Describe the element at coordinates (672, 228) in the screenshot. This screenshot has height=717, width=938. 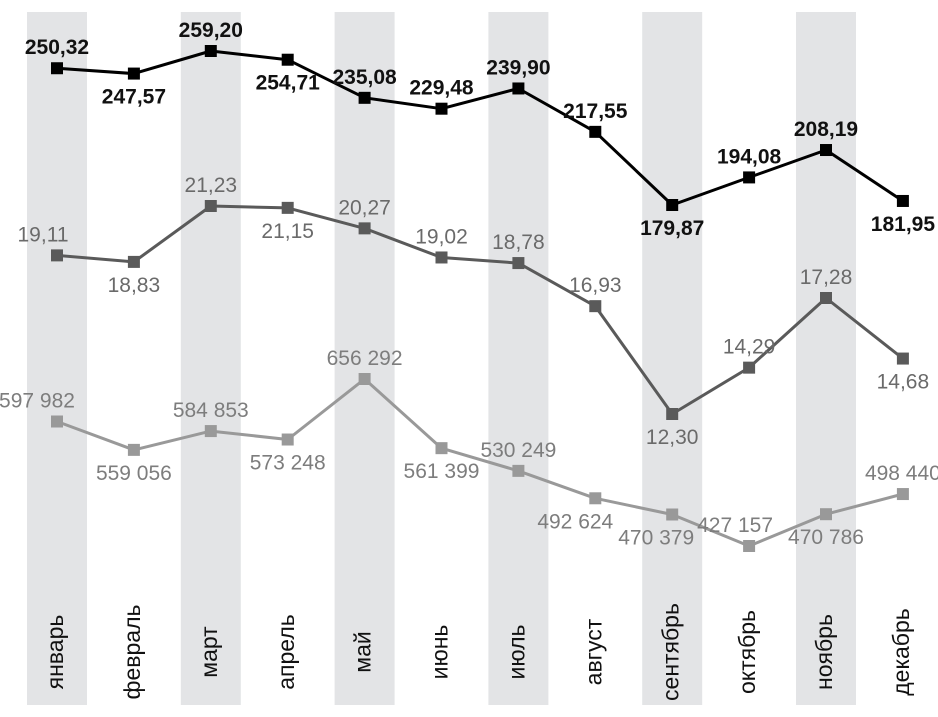
I see `data-label: 179,87` at that location.